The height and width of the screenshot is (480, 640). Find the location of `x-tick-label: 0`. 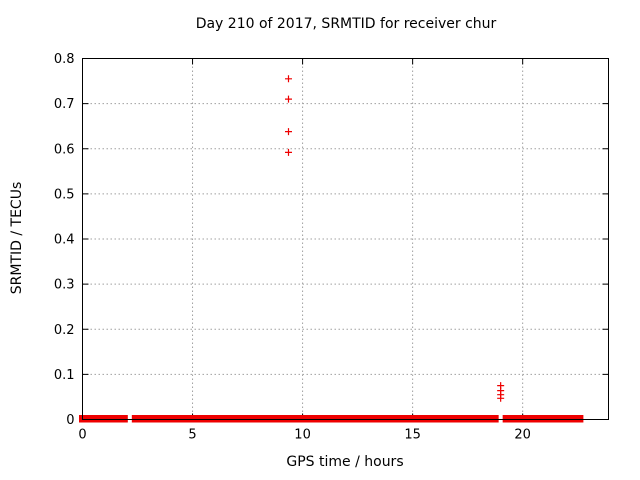

x-tick-label: 0 is located at coordinates (82, 435).